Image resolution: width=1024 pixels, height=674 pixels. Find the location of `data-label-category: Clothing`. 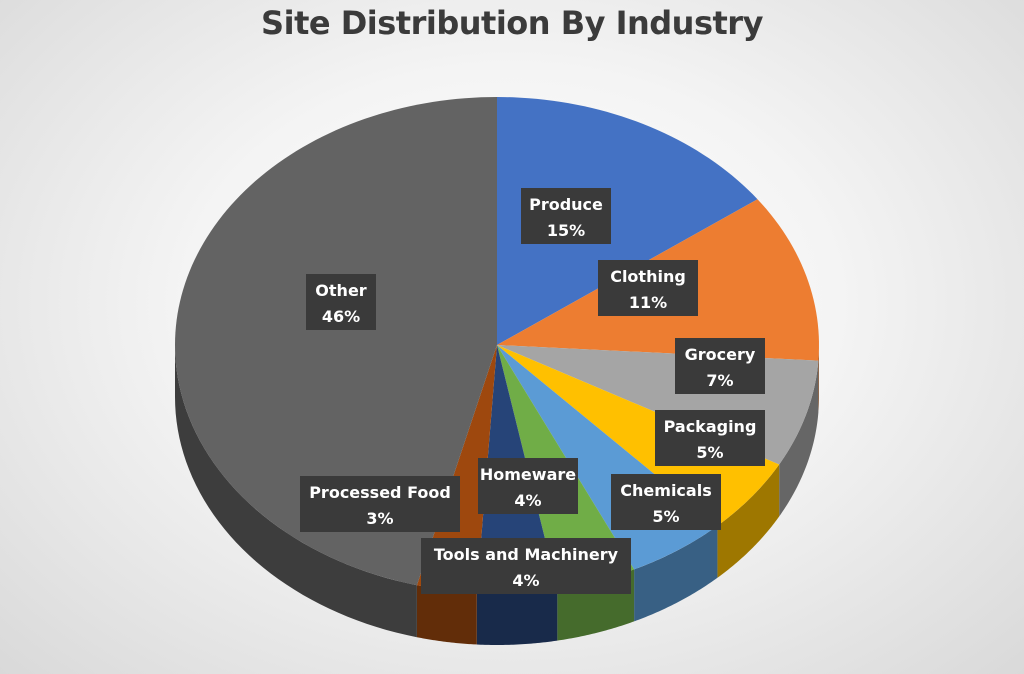

data-label-category: Clothing is located at coordinates (648, 276).